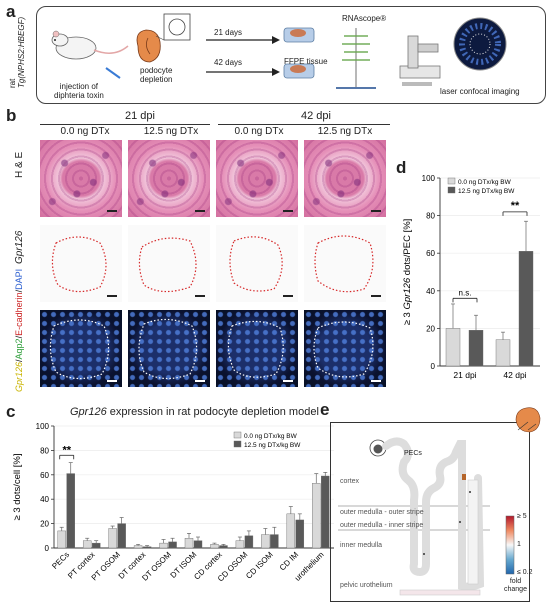  What do you see at coordinates (382, 512) in the screenshot?
I see `region-om-outer: outer medulla - outer stripe` at bounding box center [382, 512].